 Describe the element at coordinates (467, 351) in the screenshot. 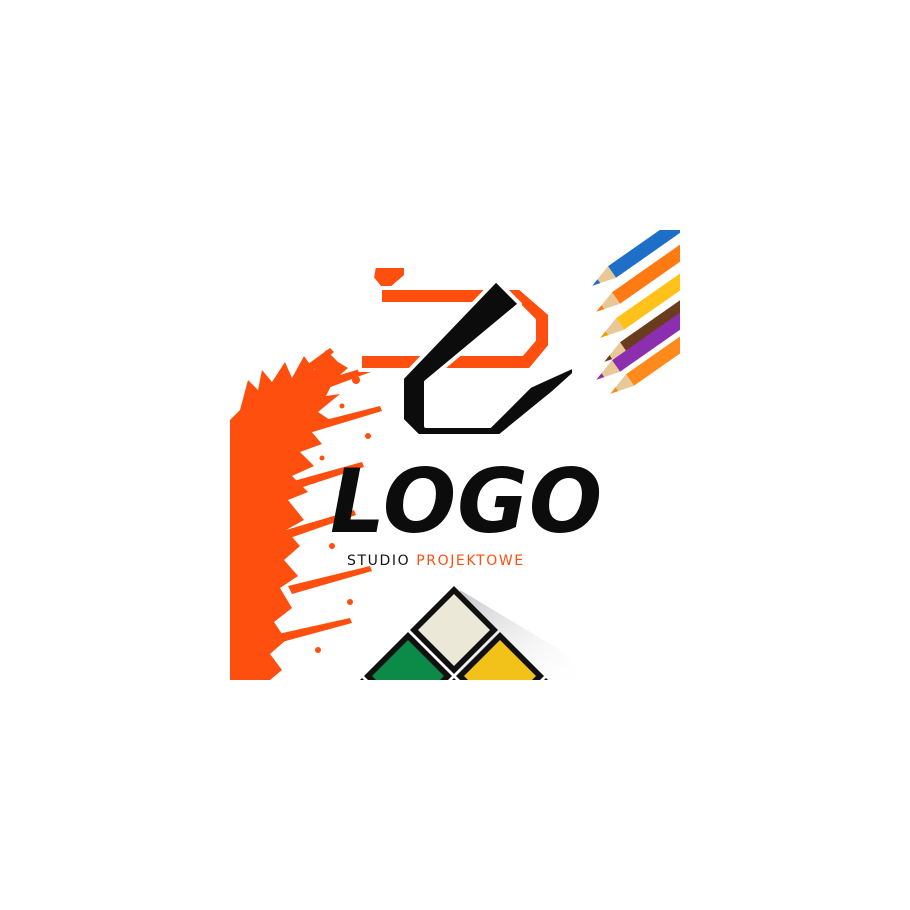

I see `abstract-monogram-icon` at that location.